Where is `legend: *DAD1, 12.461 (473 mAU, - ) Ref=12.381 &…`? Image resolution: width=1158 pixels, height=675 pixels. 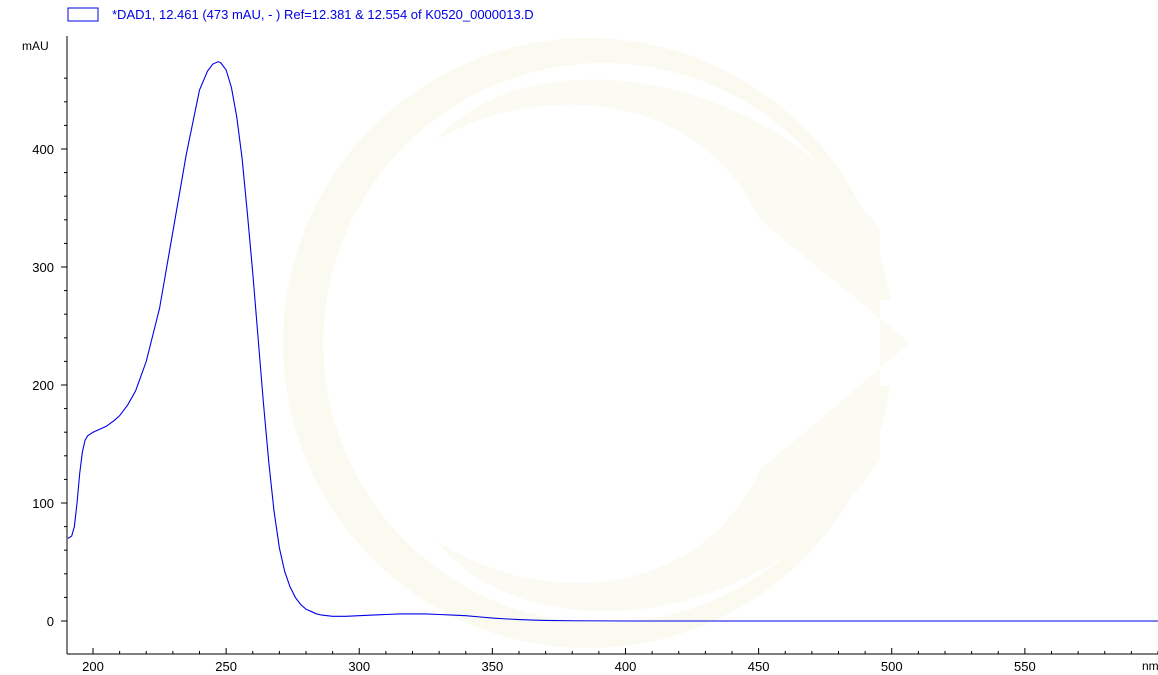
legend: *DAD1, 12.461 (473 mAU, - ) Ref=12.381 &… is located at coordinates (300, 14).